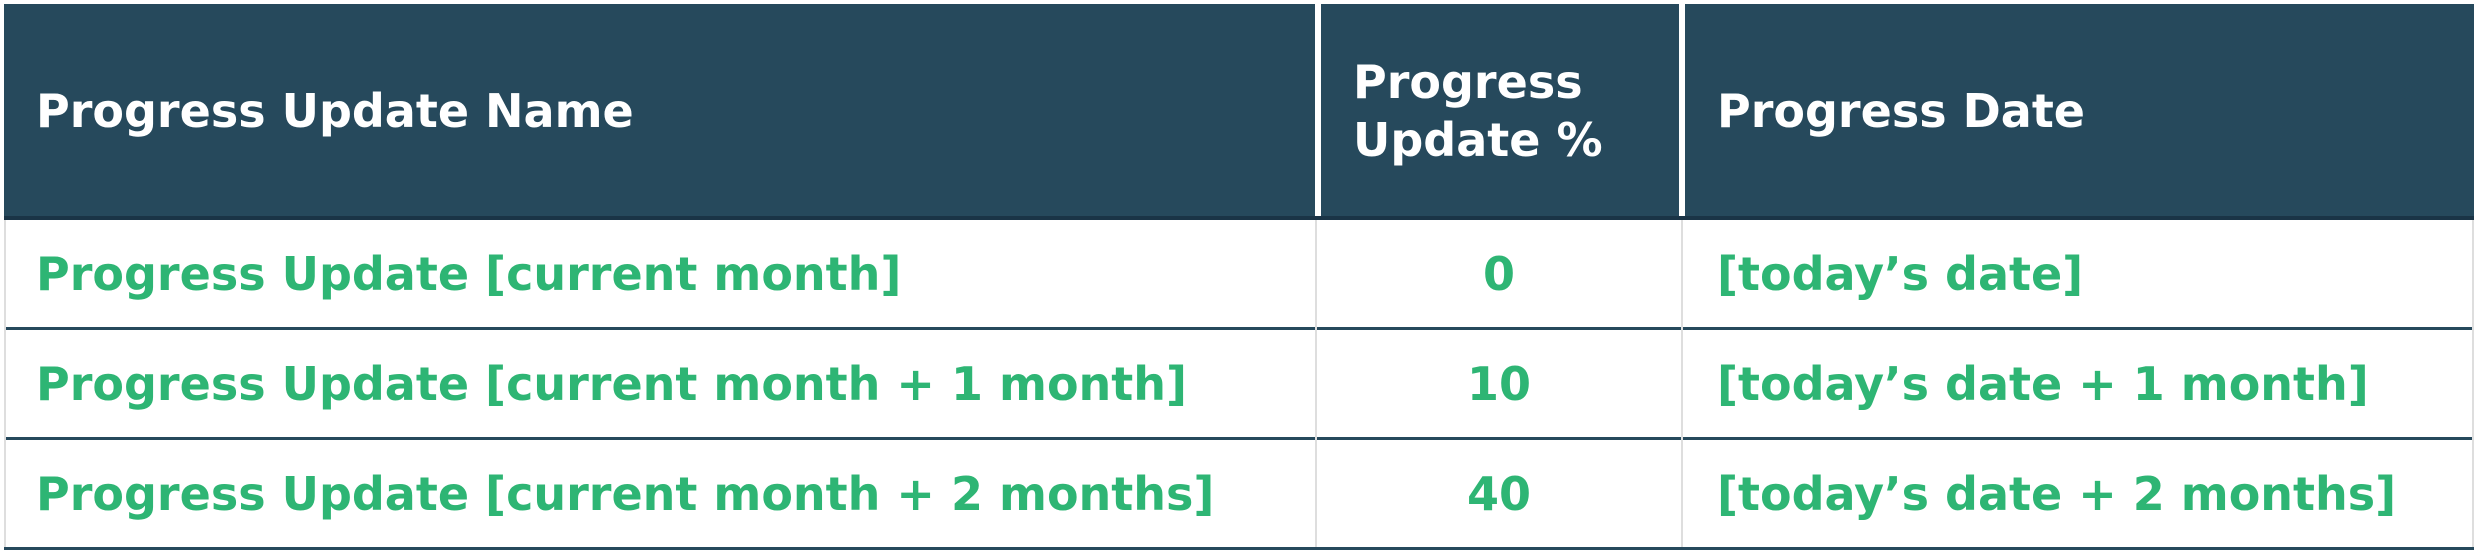  I want to click on progress-update-percent-cell: 10, so click(1498, 383).